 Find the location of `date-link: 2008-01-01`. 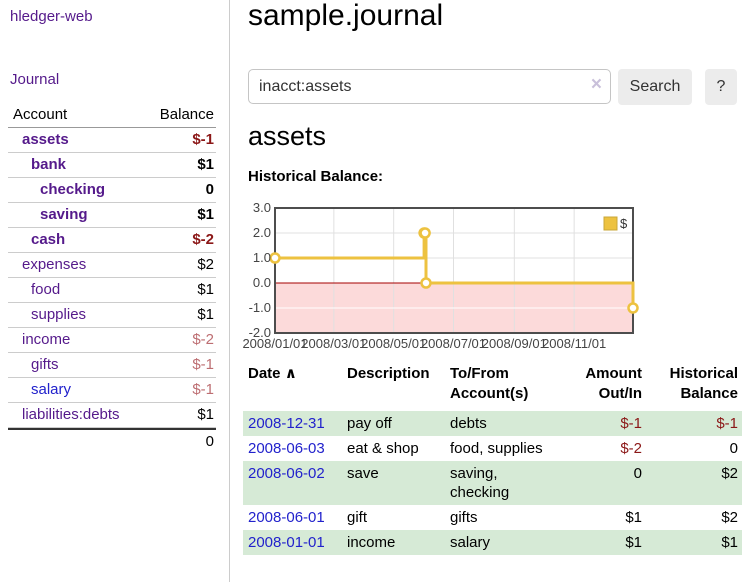

date-link: 2008-01-01 is located at coordinates (286, 542).